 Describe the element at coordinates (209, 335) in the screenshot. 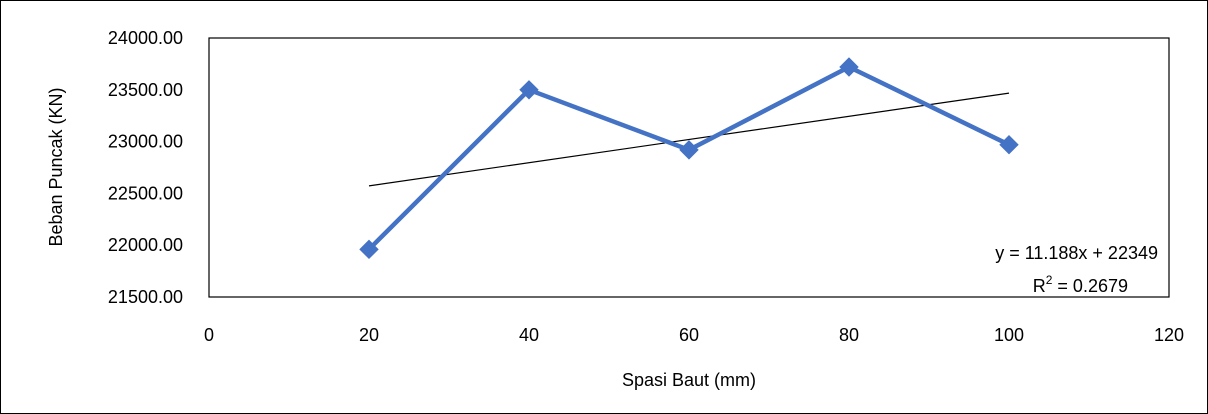

I see `x-tick-label: 0` at that location.